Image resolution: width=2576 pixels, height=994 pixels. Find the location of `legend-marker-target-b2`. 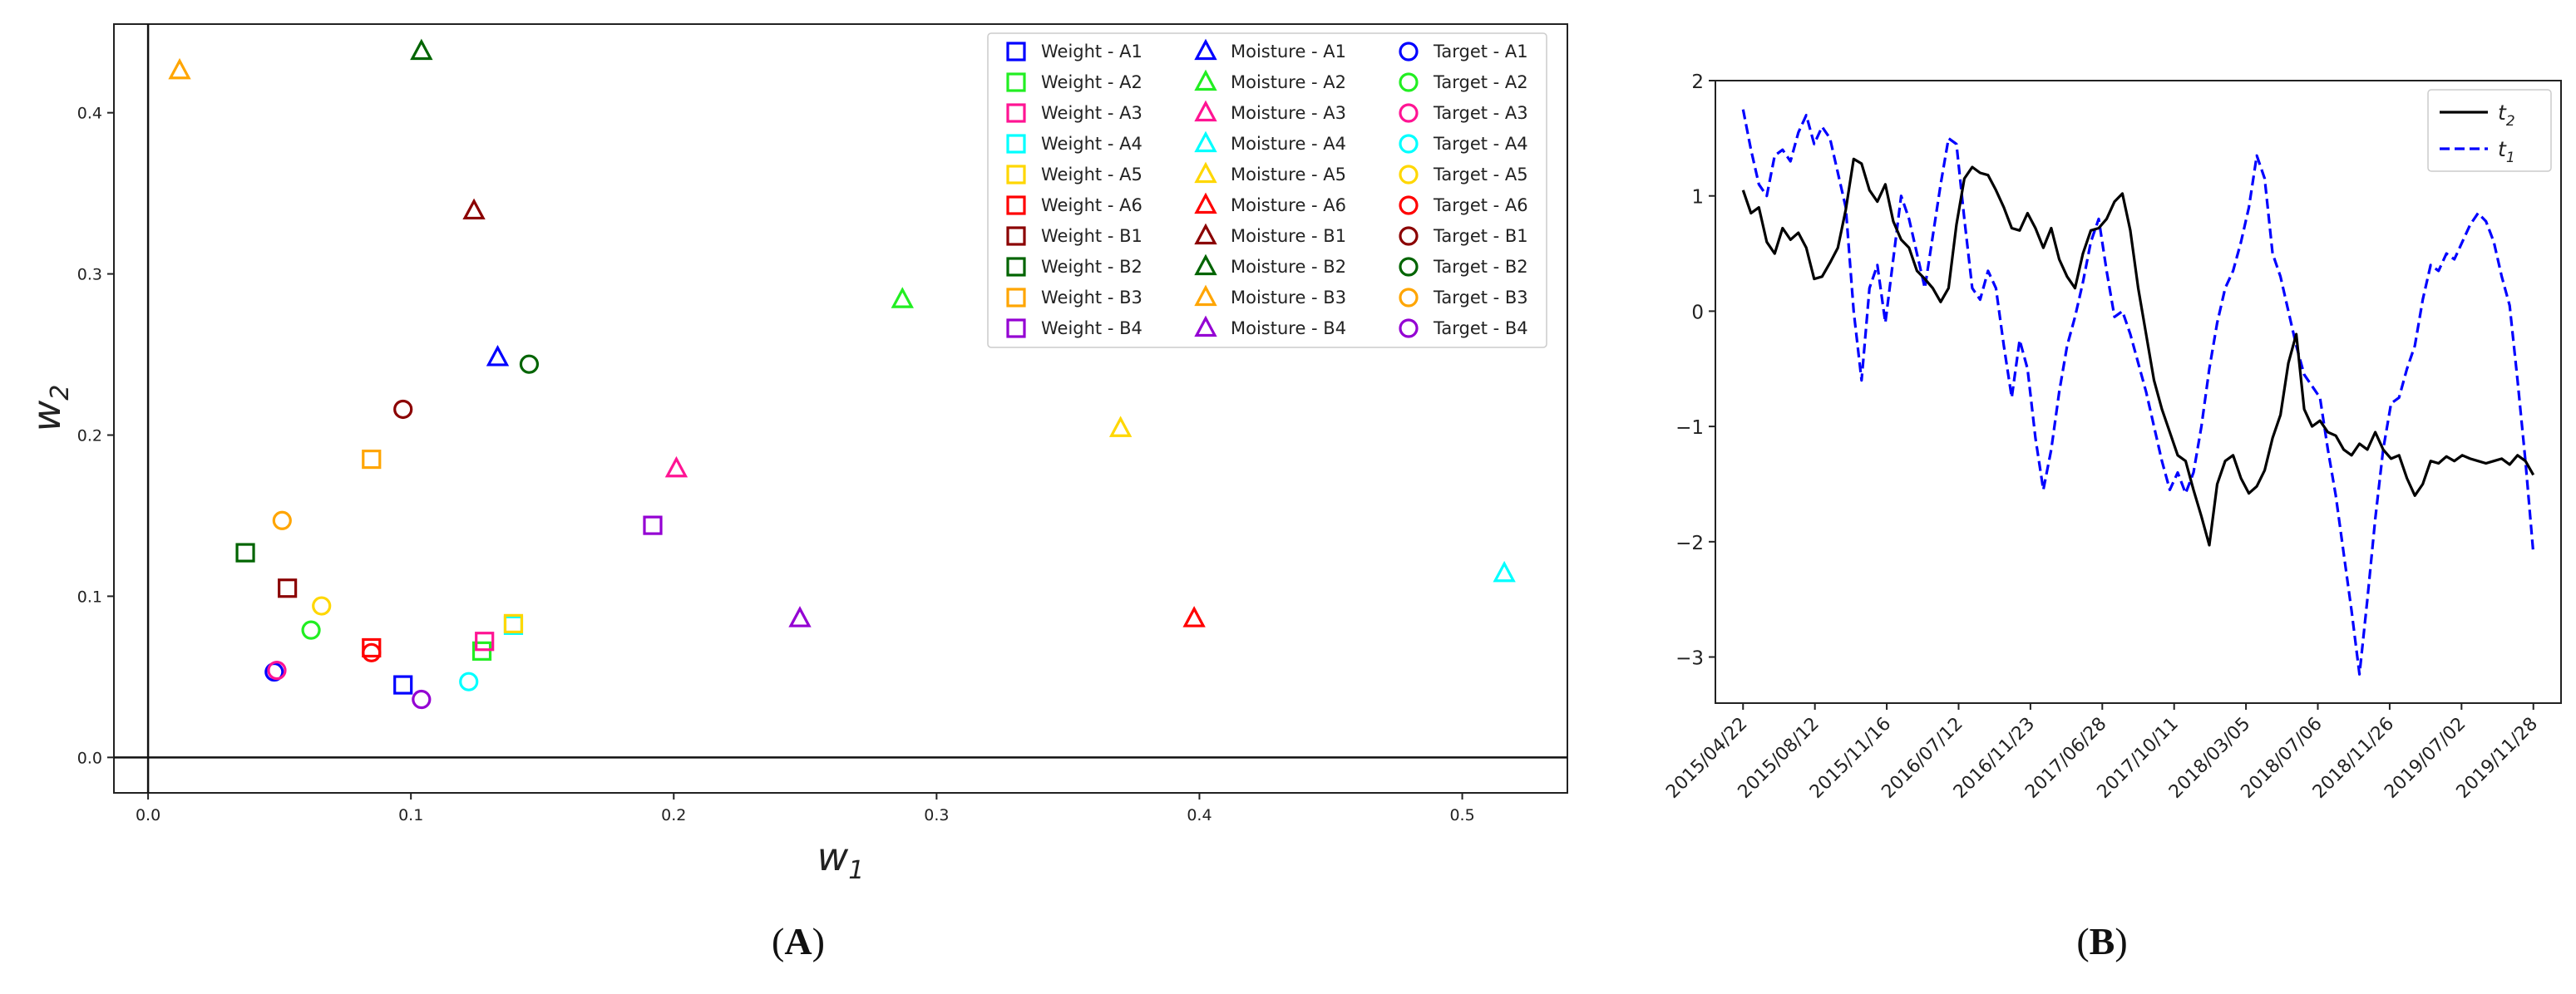

legend-marker-target-b2 is located at coordinates (1409, 267).